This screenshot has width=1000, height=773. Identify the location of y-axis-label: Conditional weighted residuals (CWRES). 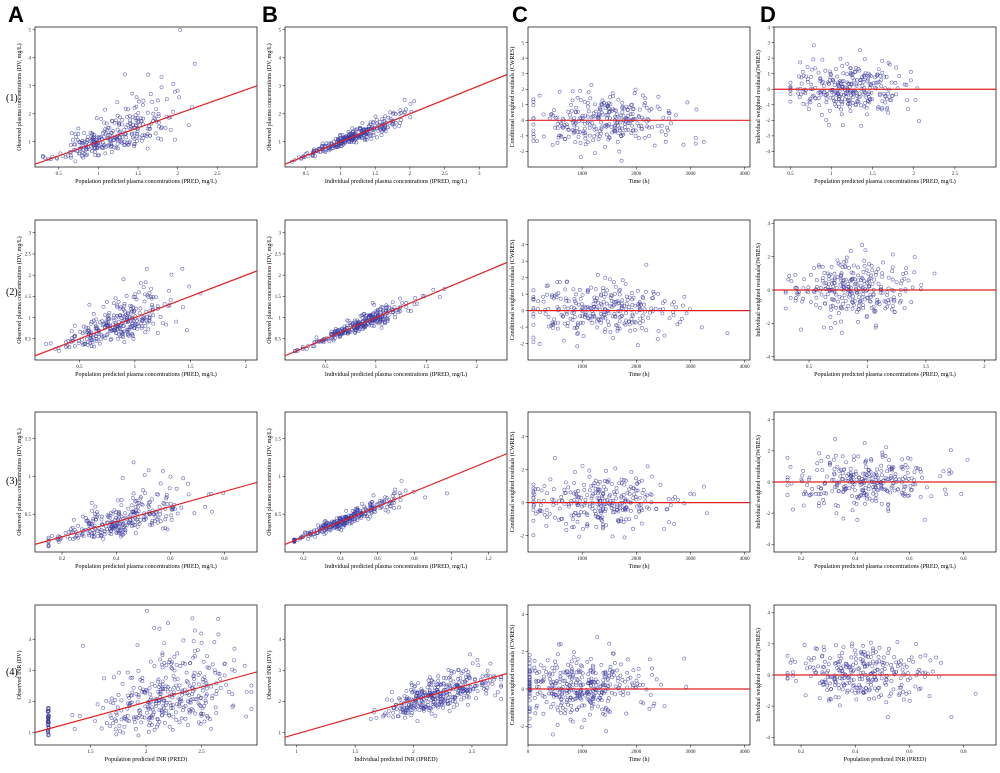
(512, 290).